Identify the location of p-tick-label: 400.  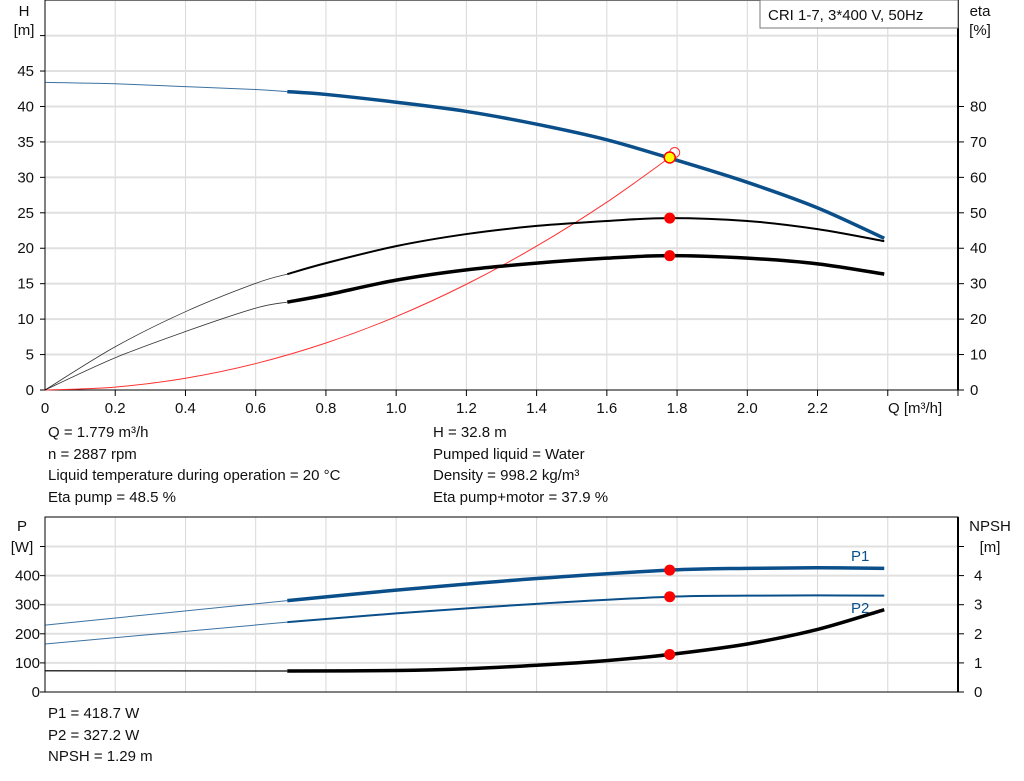
(27, 576).